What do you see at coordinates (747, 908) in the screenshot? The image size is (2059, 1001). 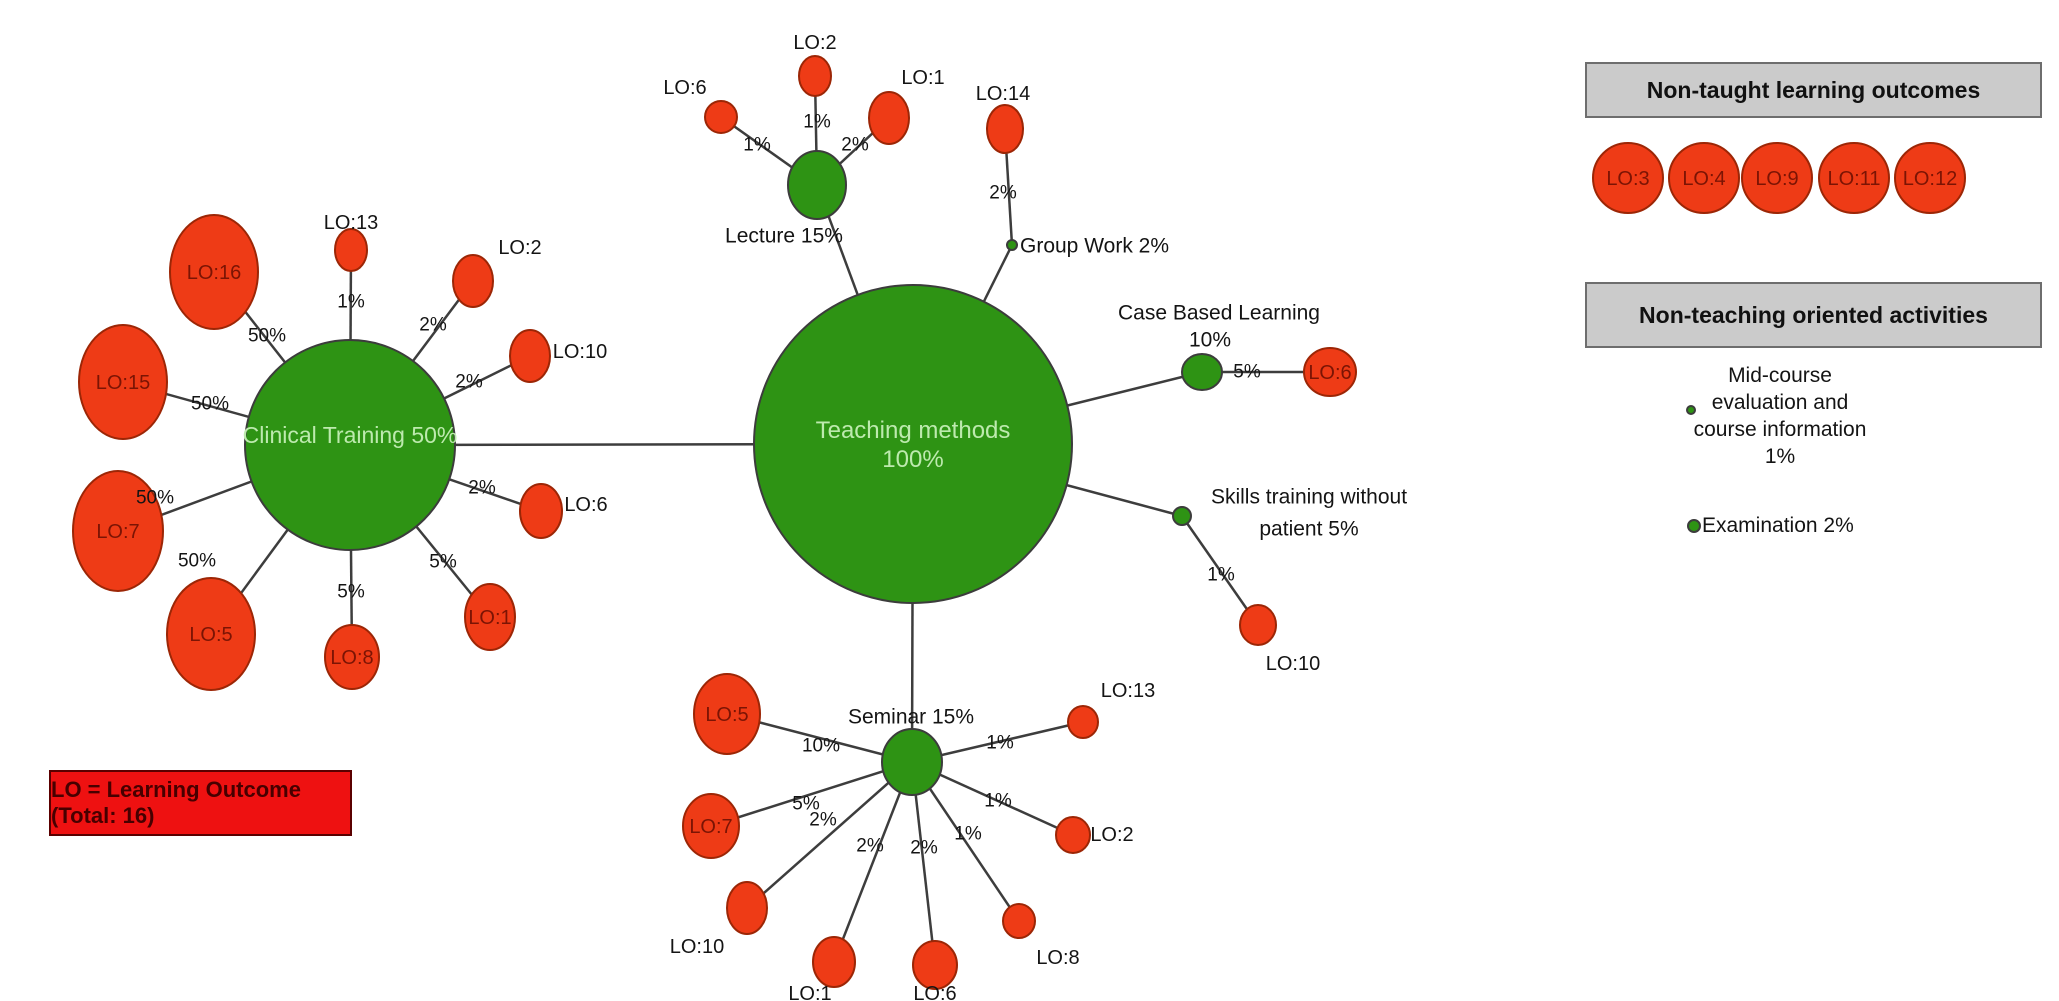 I see `node-lo10s` at bounding box center [747, 908].